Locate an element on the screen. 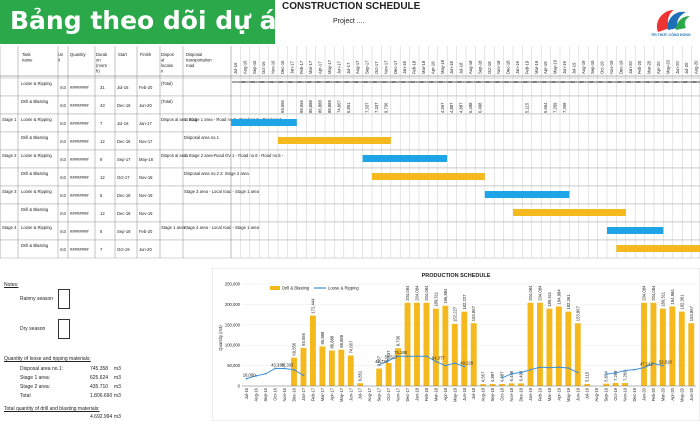  line-value-label: 52,818 is located at coordinates (665, 362).